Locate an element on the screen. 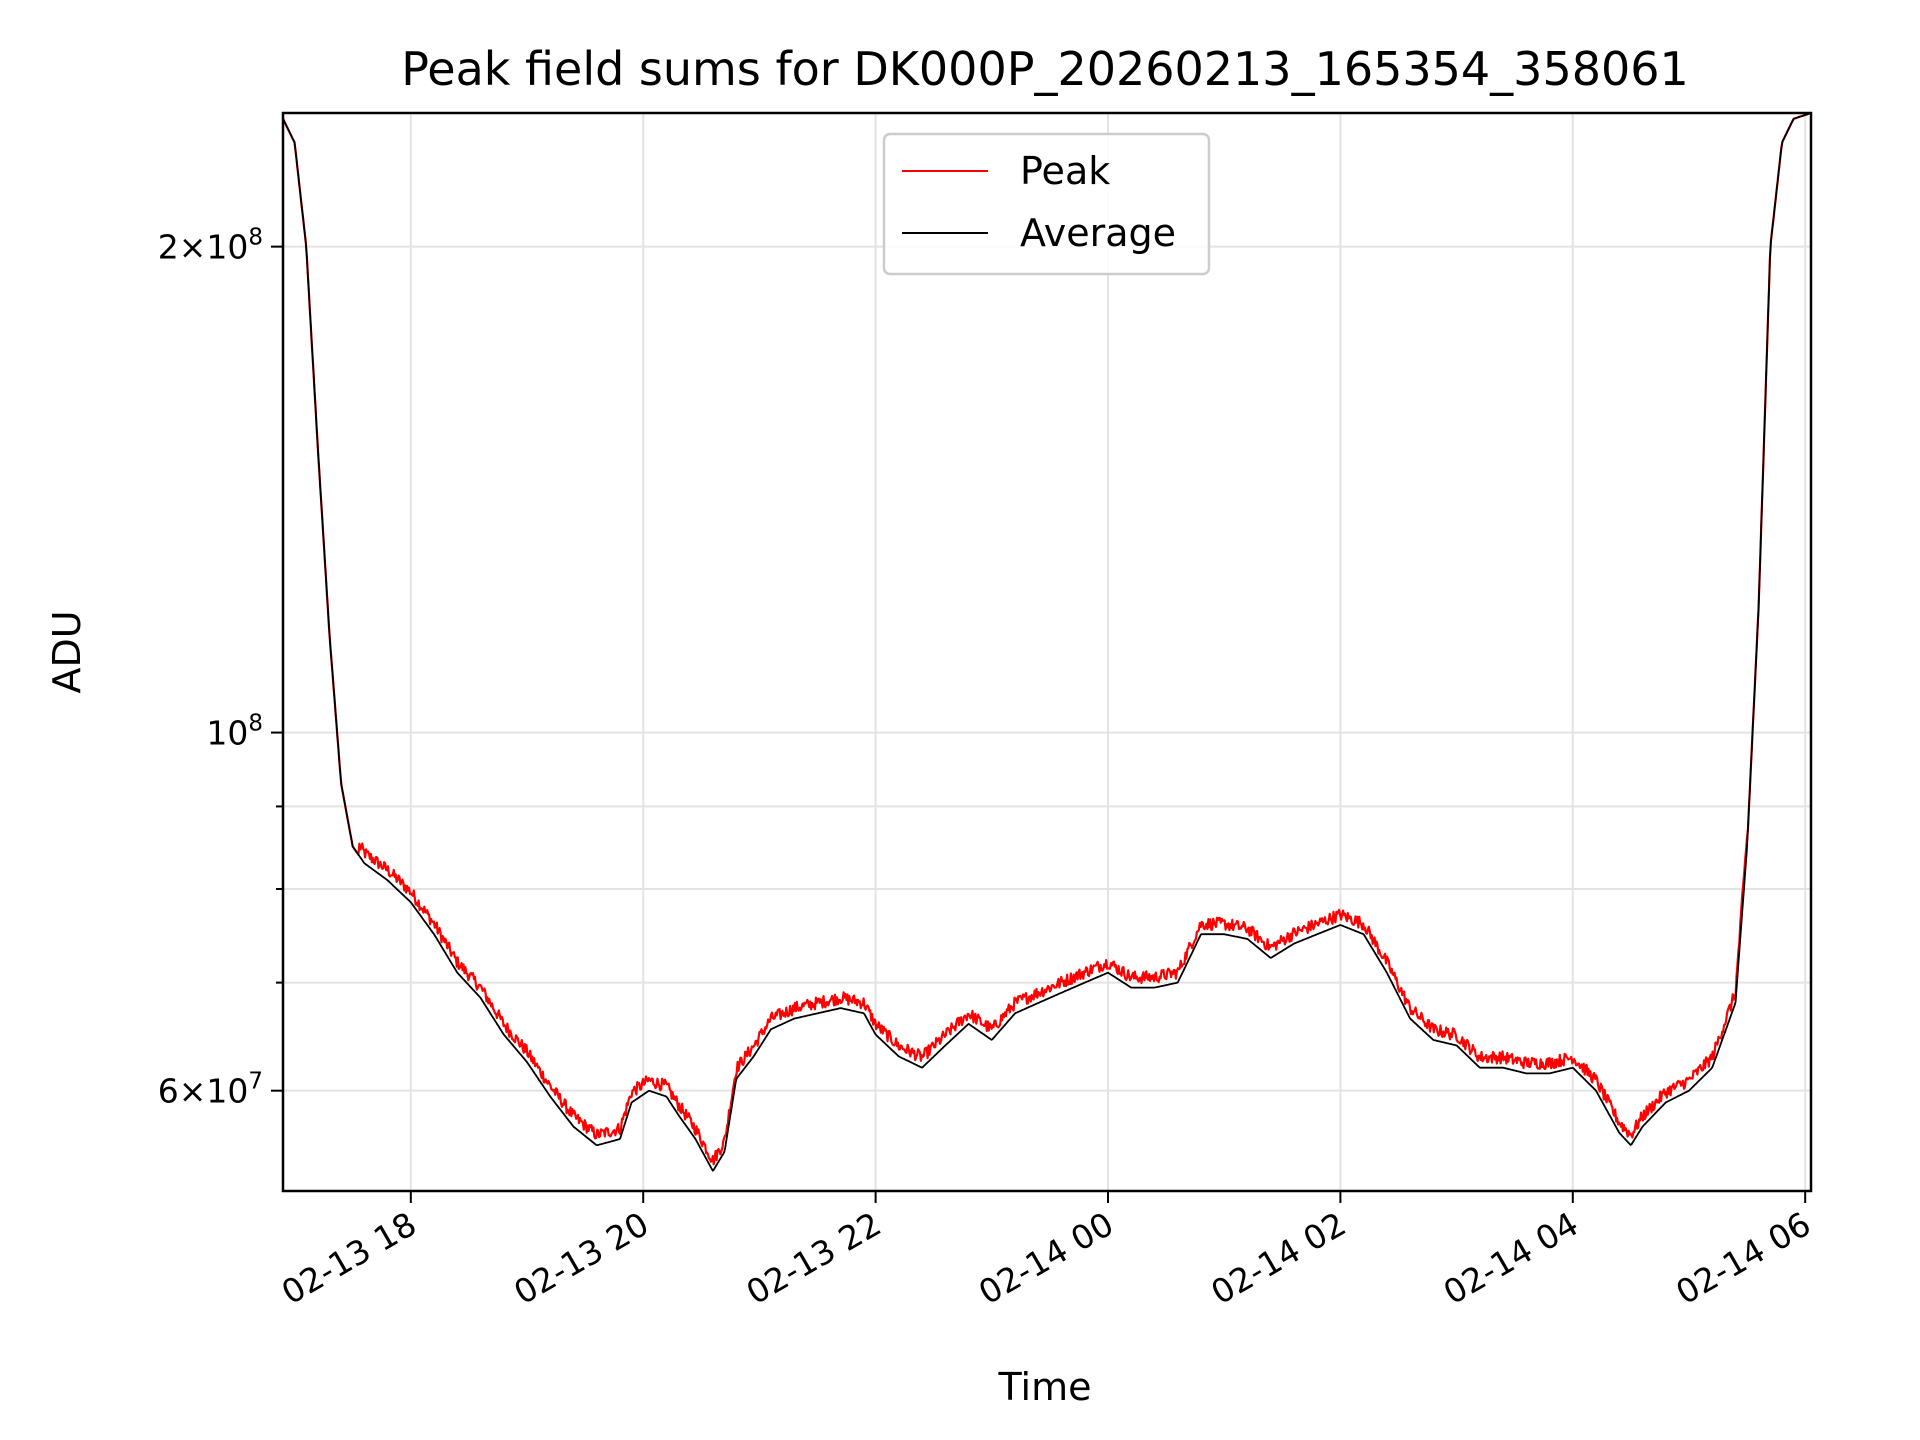 Image resolution: width=1920 pixels, height=1440 pixels. y-tick-label-1: 108 is located at coordinates (234, 732).